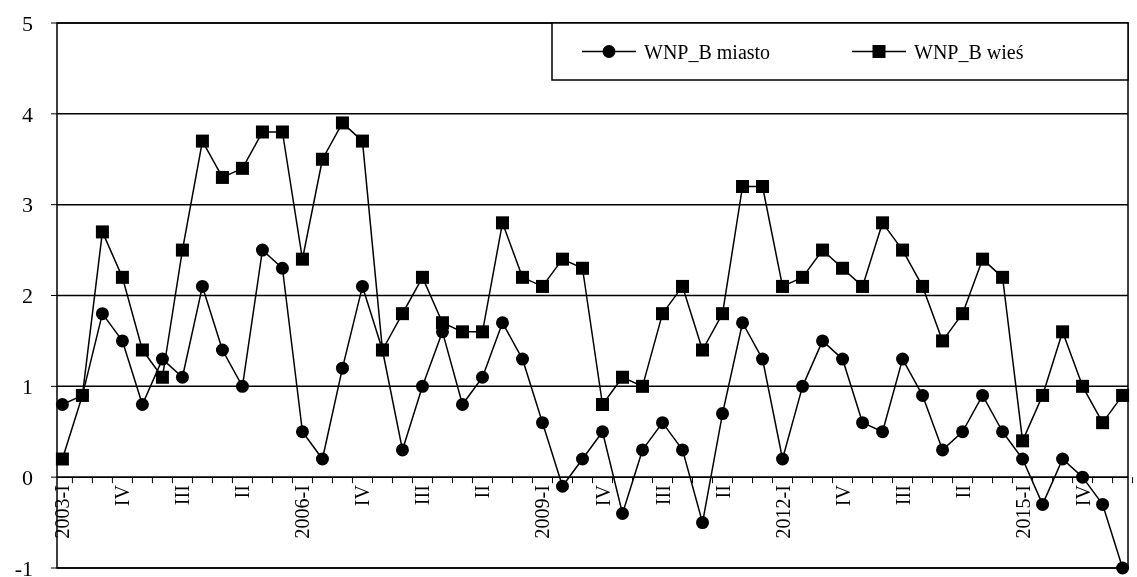 The height and width of the screenshot is (577, 1137). What do you see at coordinates (27, 387) in the screenshot?
I see `y-tick-label: 1` at bounding box center [27, 387].